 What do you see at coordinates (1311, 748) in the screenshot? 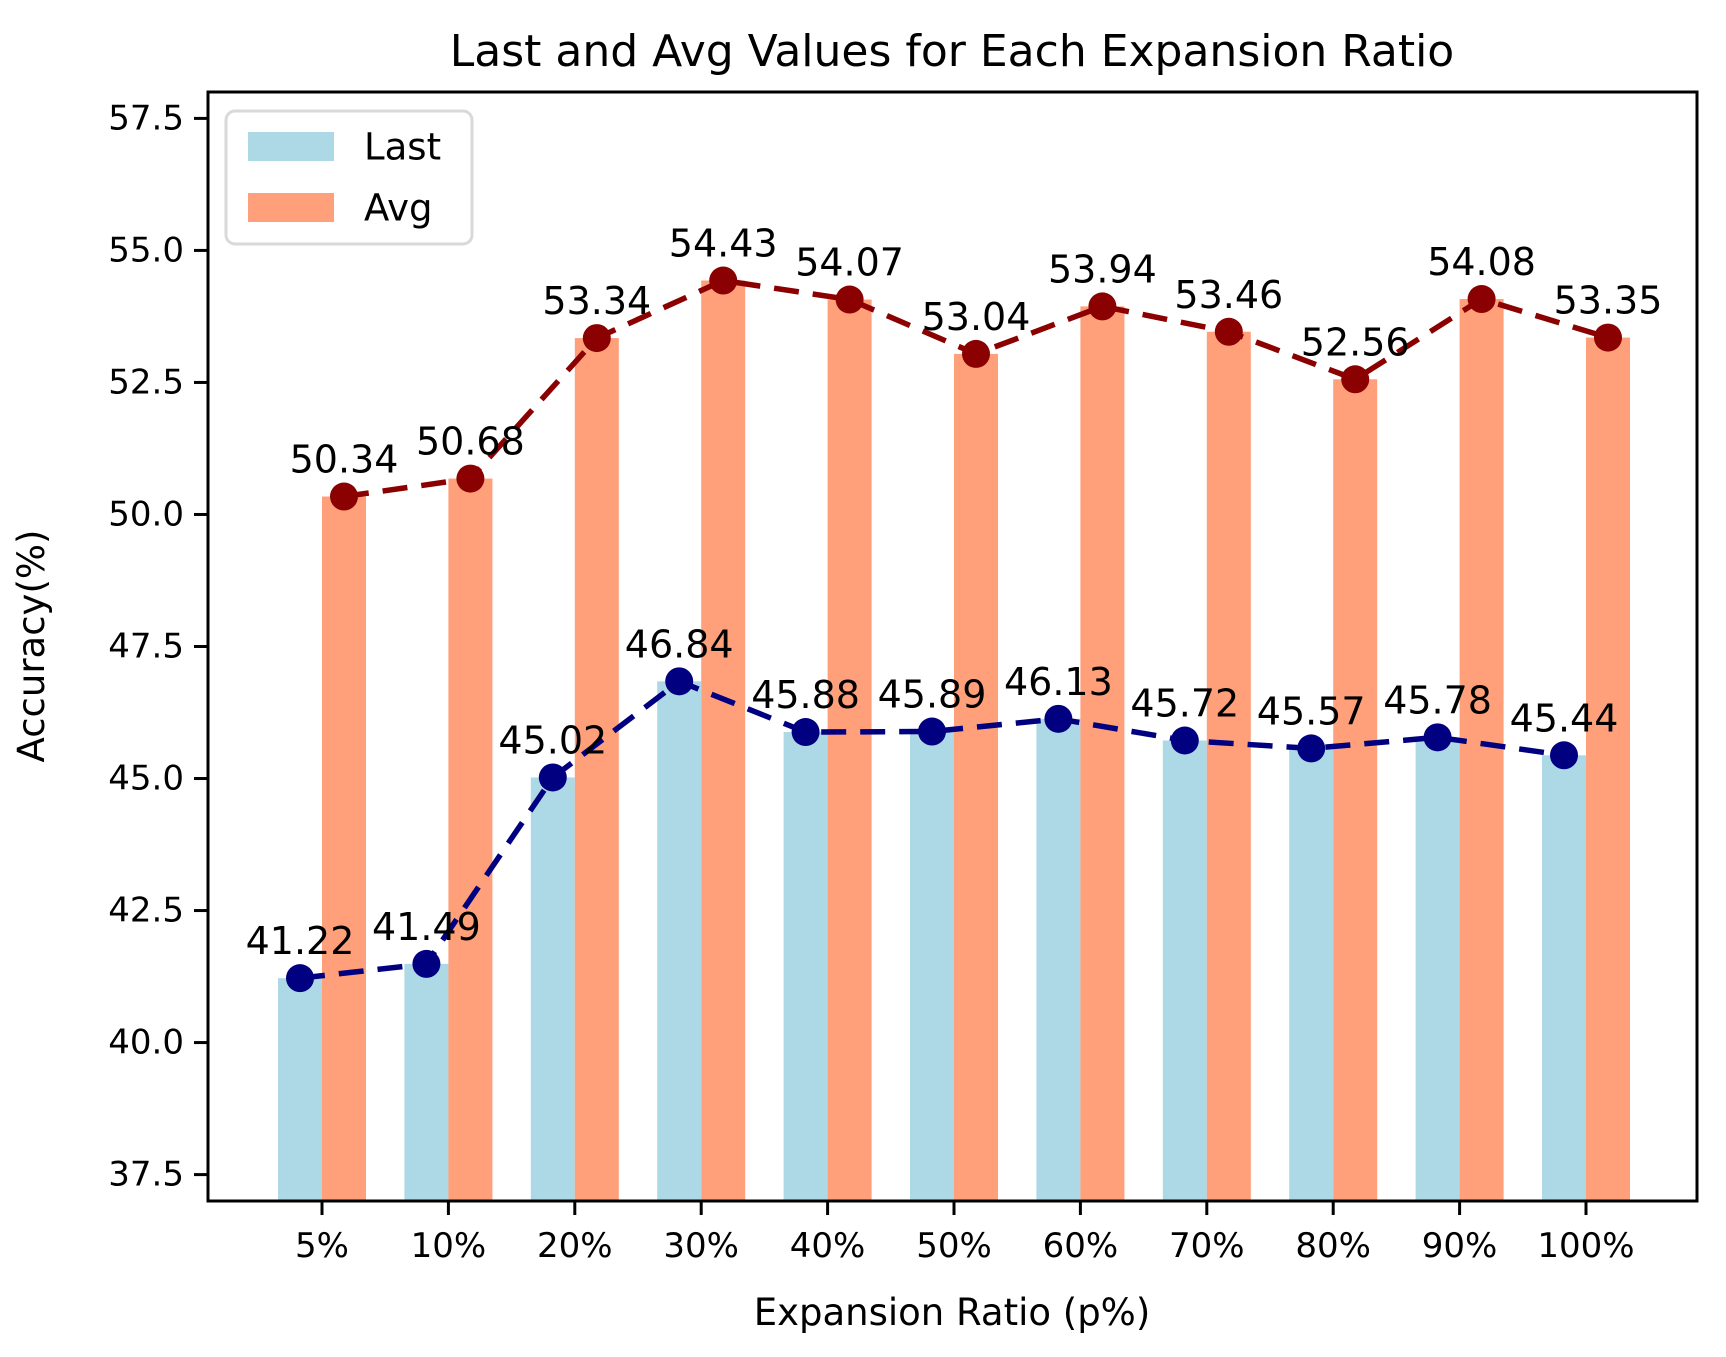
I see `last-marker-80%` at bounding box center [1311, 748].